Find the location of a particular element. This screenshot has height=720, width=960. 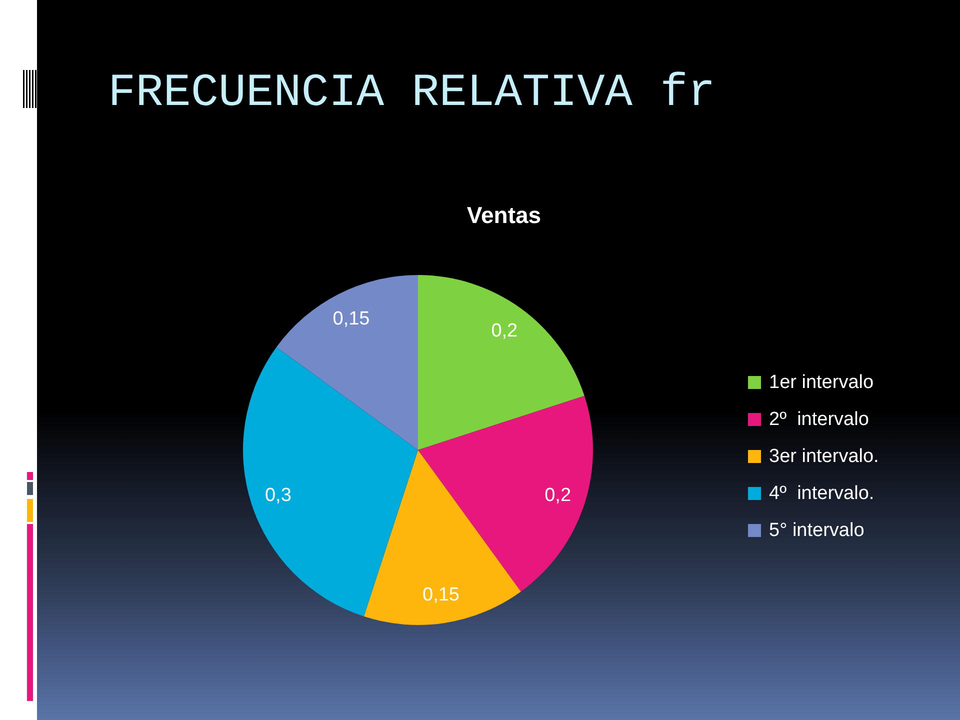

data-label: 0,3 is located at coordinates (278, 495).